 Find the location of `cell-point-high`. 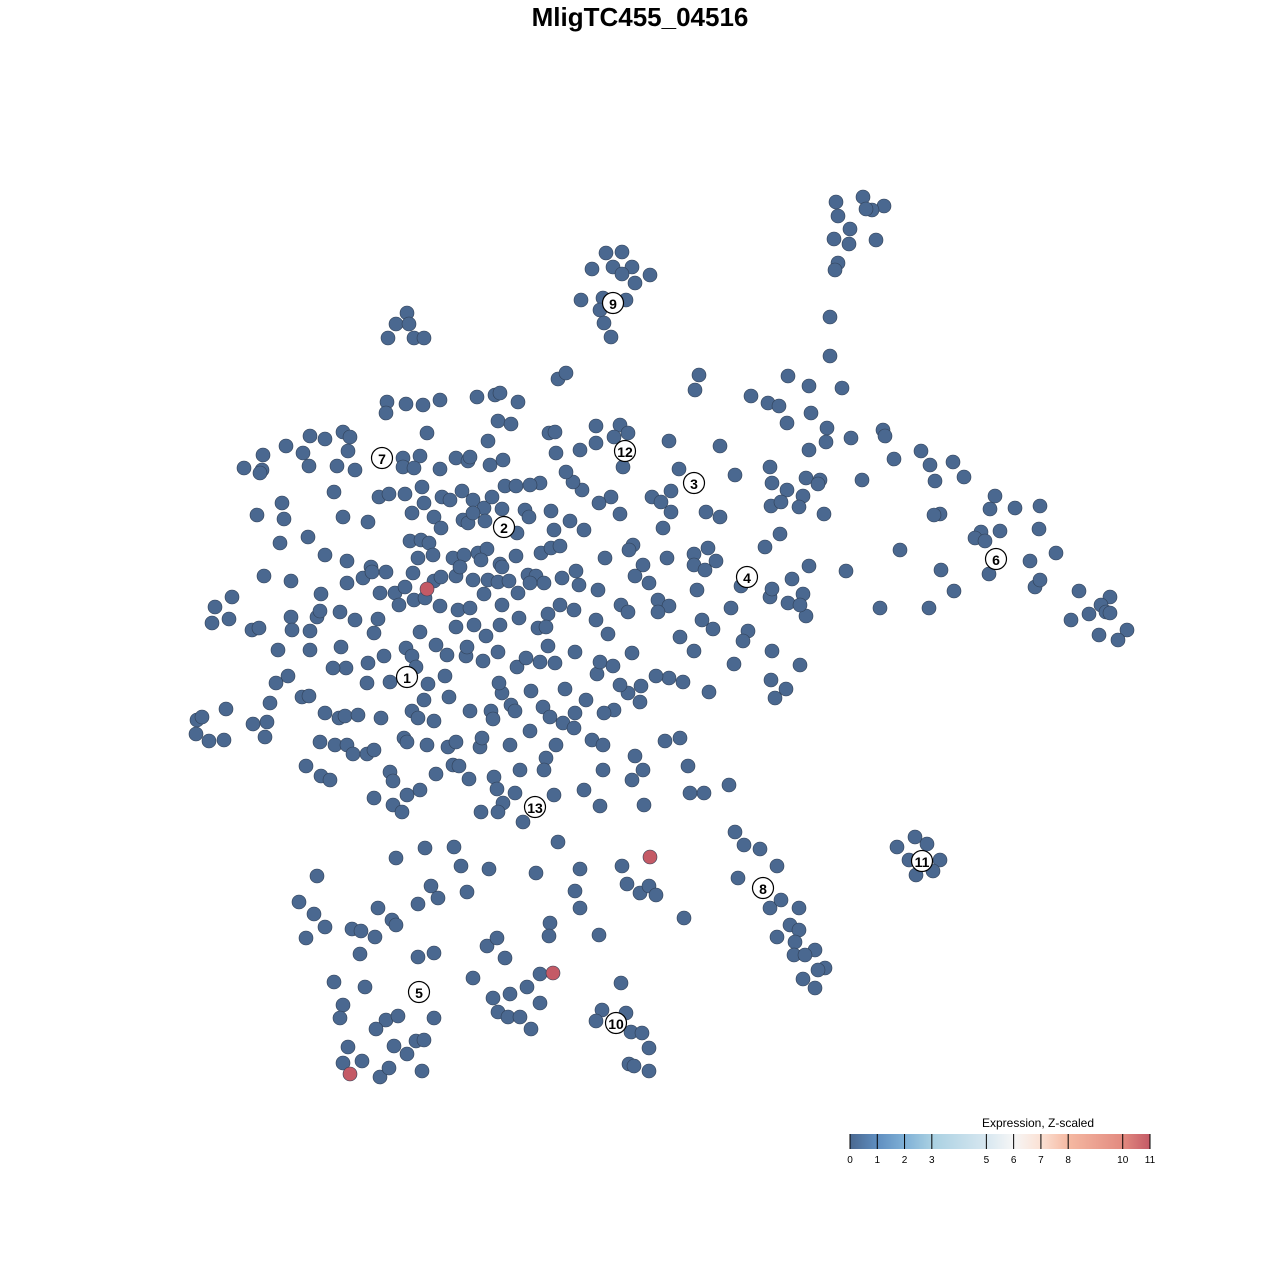

cell-point-high is located at coordinates (427, 589).